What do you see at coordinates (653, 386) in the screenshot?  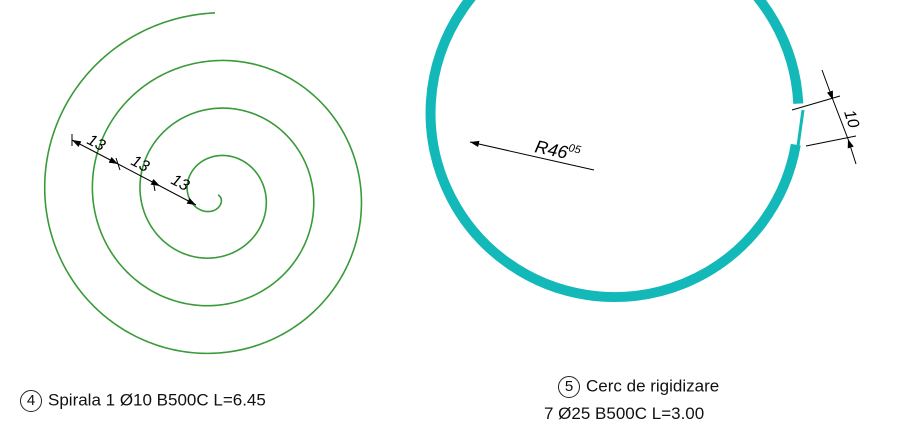 I see `ring-caption-line1: Cerc de rigidizare` at bounding box center [653, 386].